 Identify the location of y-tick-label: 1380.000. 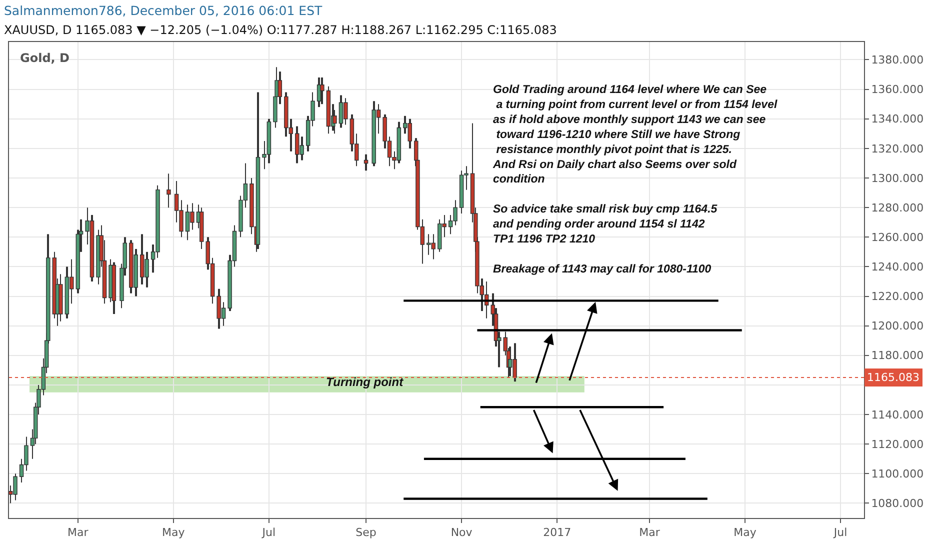
(897, 60).